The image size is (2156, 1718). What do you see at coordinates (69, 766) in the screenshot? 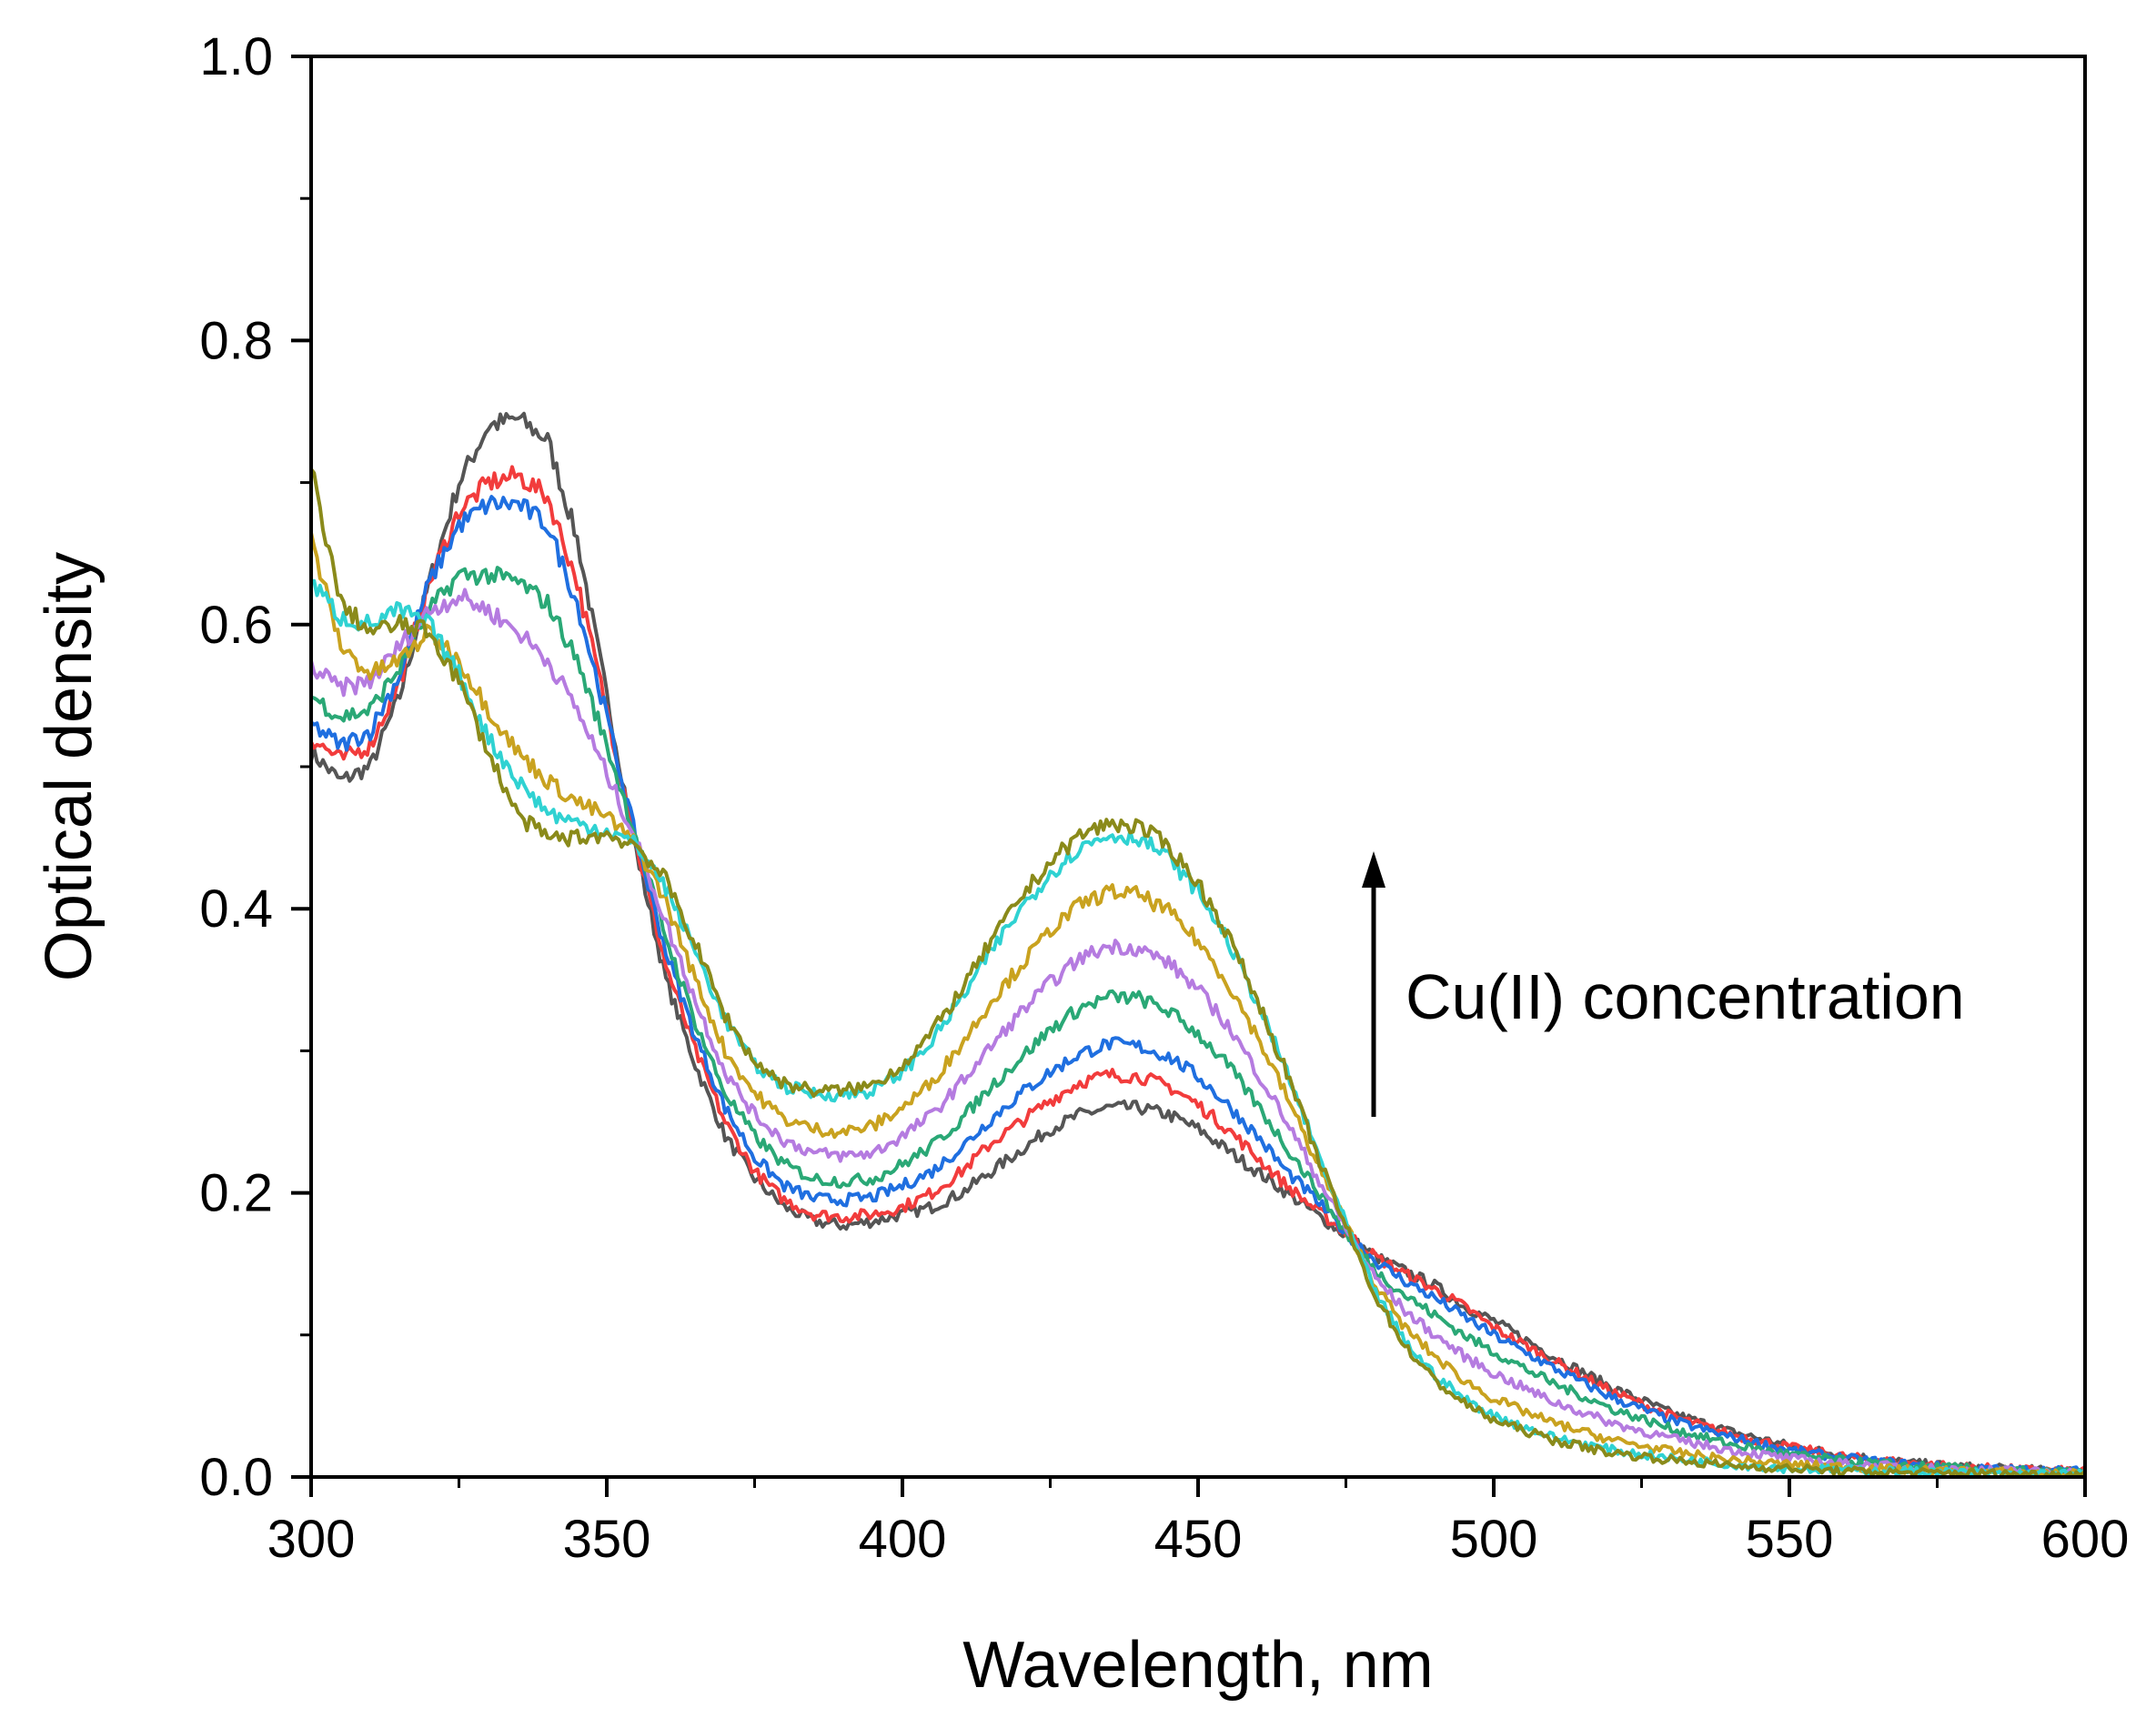
I see `y-axis-title: Optical density` at bounding box center [69, 766].